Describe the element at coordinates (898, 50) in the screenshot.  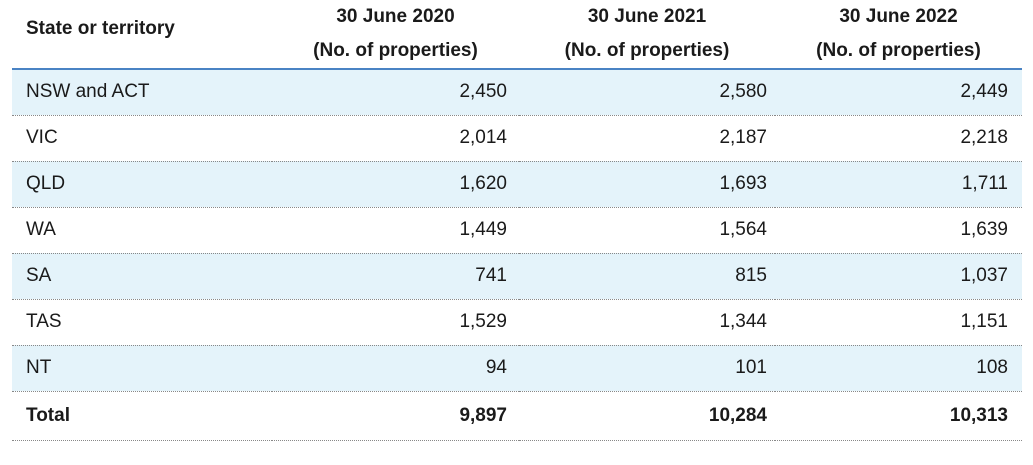
I see `header-2022-unit: (No. of properties)` at that location.